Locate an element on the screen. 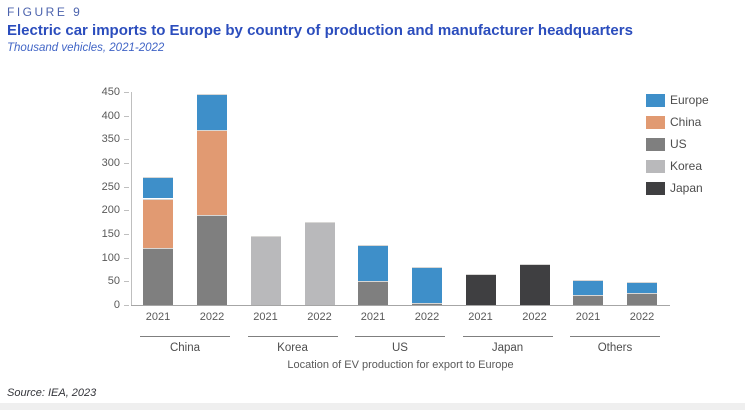  legend-label-japan: Japan is located at coordinates (686, 188).